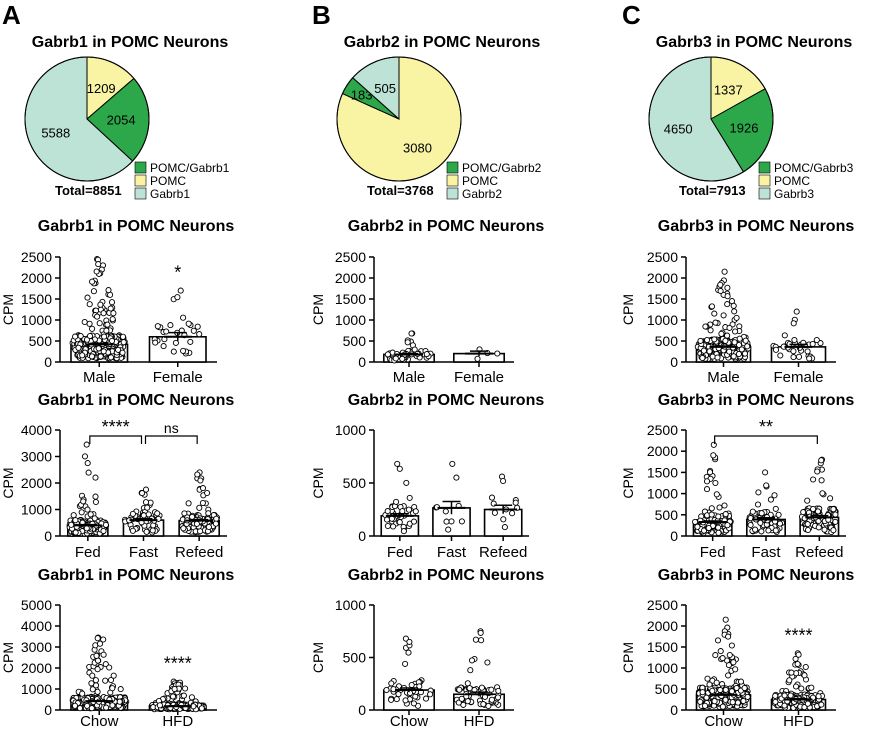 The height and width of the screenshot is (731, 871). I want to click on x-tick-label: Male, so click(99, 377).